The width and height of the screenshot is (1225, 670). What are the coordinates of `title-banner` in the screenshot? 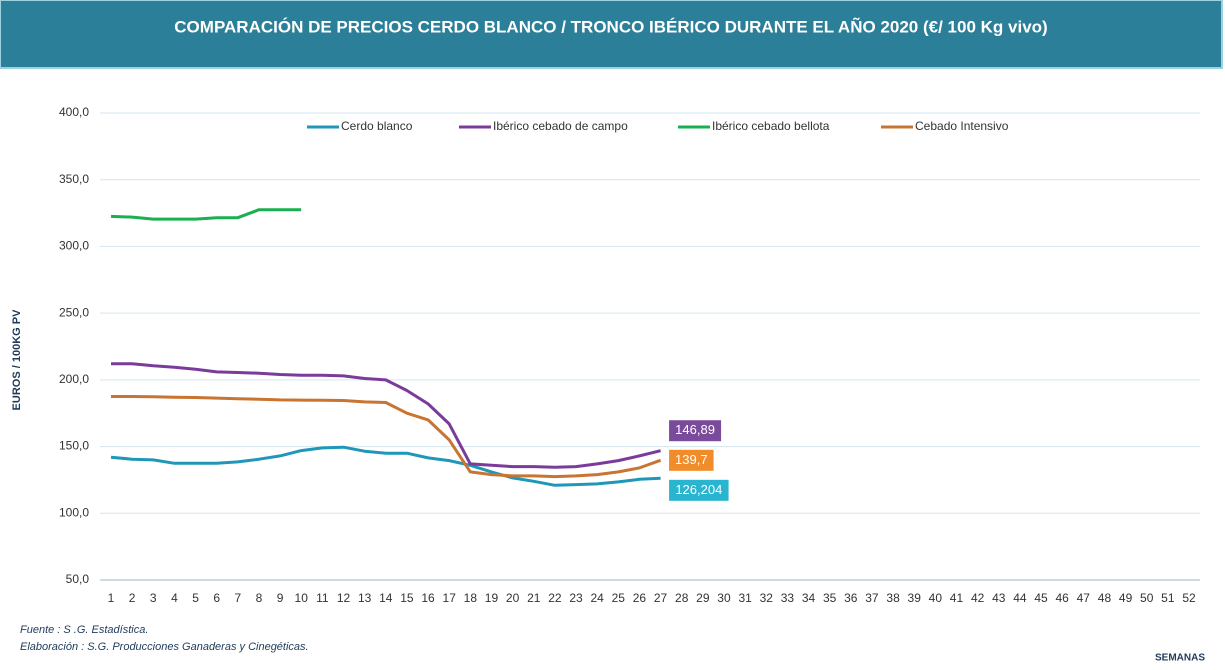 It's located at (611, 34).